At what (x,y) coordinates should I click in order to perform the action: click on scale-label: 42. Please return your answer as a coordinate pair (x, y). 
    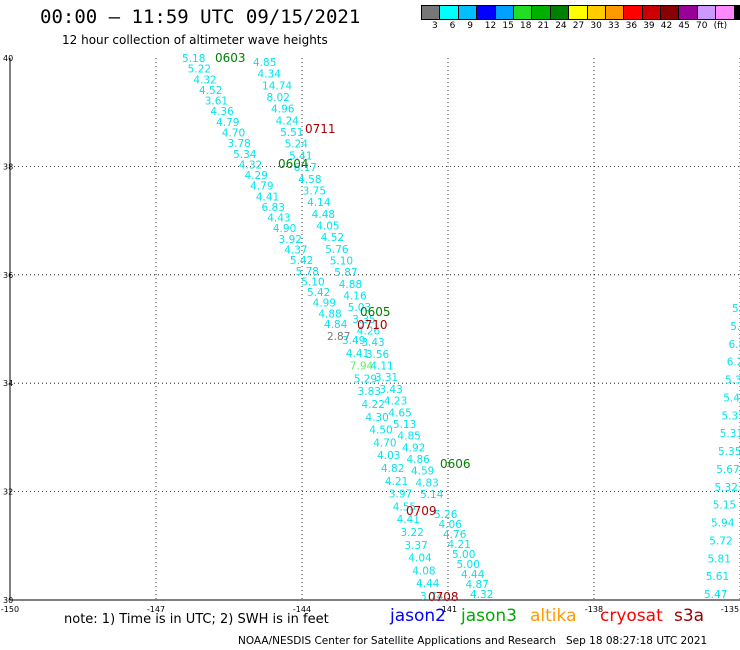
    Looking at the image, I should click on (666, 26).